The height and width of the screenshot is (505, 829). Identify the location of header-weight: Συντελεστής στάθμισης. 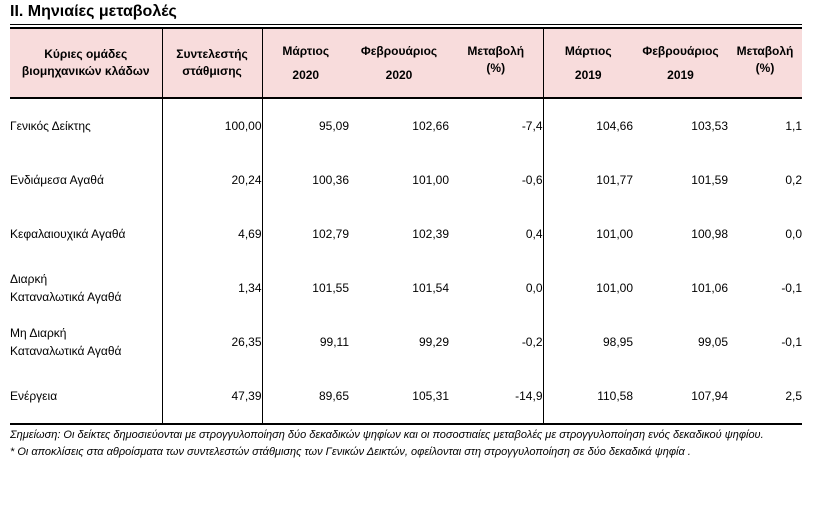
(212, 63).